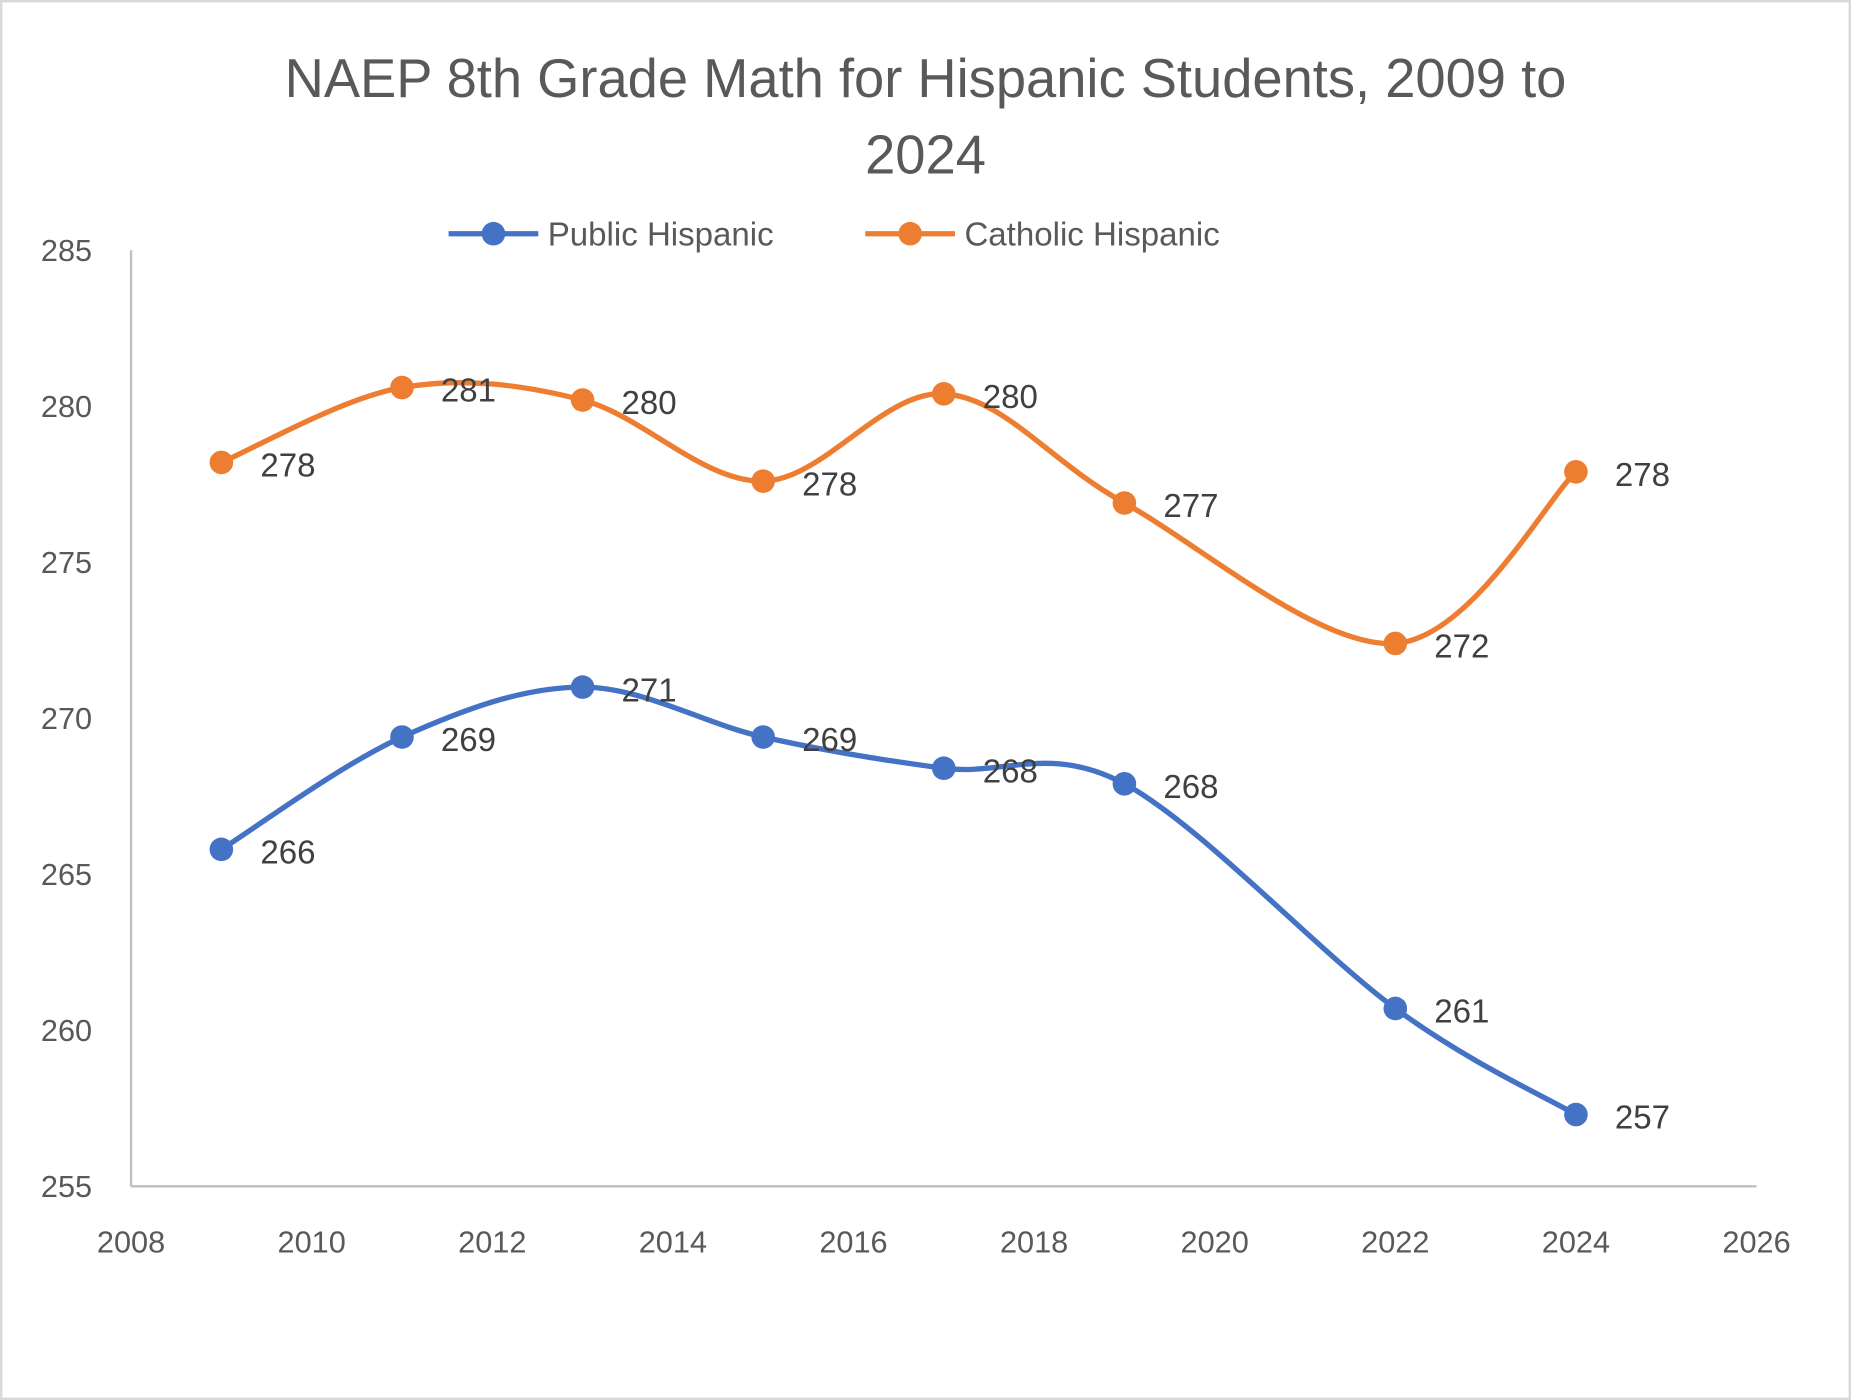 The width and height of the screenshot is (1851, 1400). Describe the element at coordinates (312, 1241) in the screenshot. I see `x-tick-label: 2010` at that location.